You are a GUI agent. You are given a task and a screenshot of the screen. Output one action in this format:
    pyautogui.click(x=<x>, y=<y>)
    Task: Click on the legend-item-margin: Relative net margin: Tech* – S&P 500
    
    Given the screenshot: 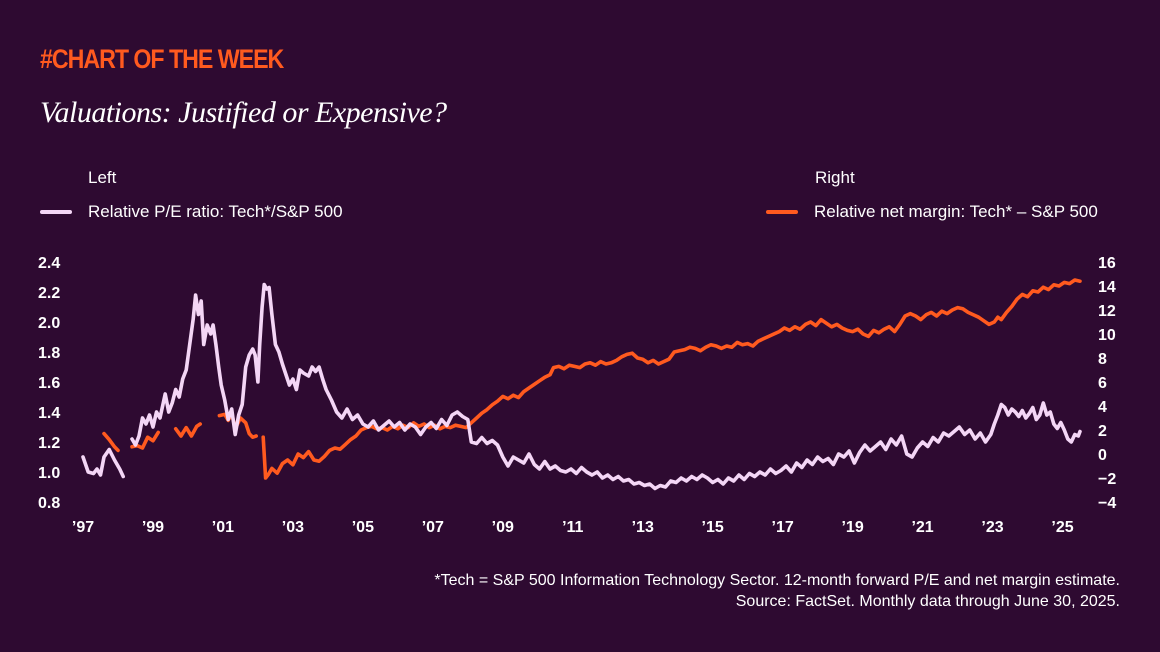 What is the action you would take?
    pyautogui.click(x=932, y=212)
    